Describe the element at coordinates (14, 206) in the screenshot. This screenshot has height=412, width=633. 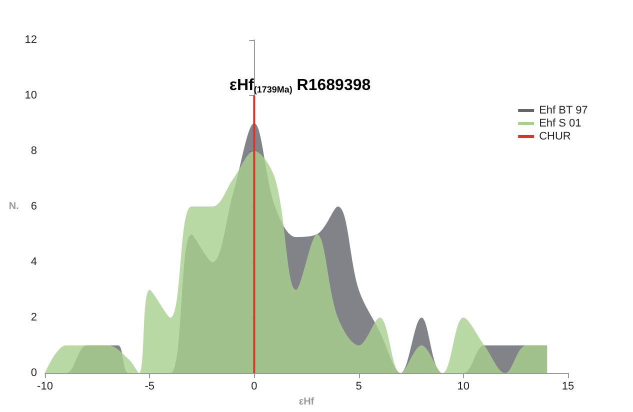
I see `y-axis-title: N.` at that location.